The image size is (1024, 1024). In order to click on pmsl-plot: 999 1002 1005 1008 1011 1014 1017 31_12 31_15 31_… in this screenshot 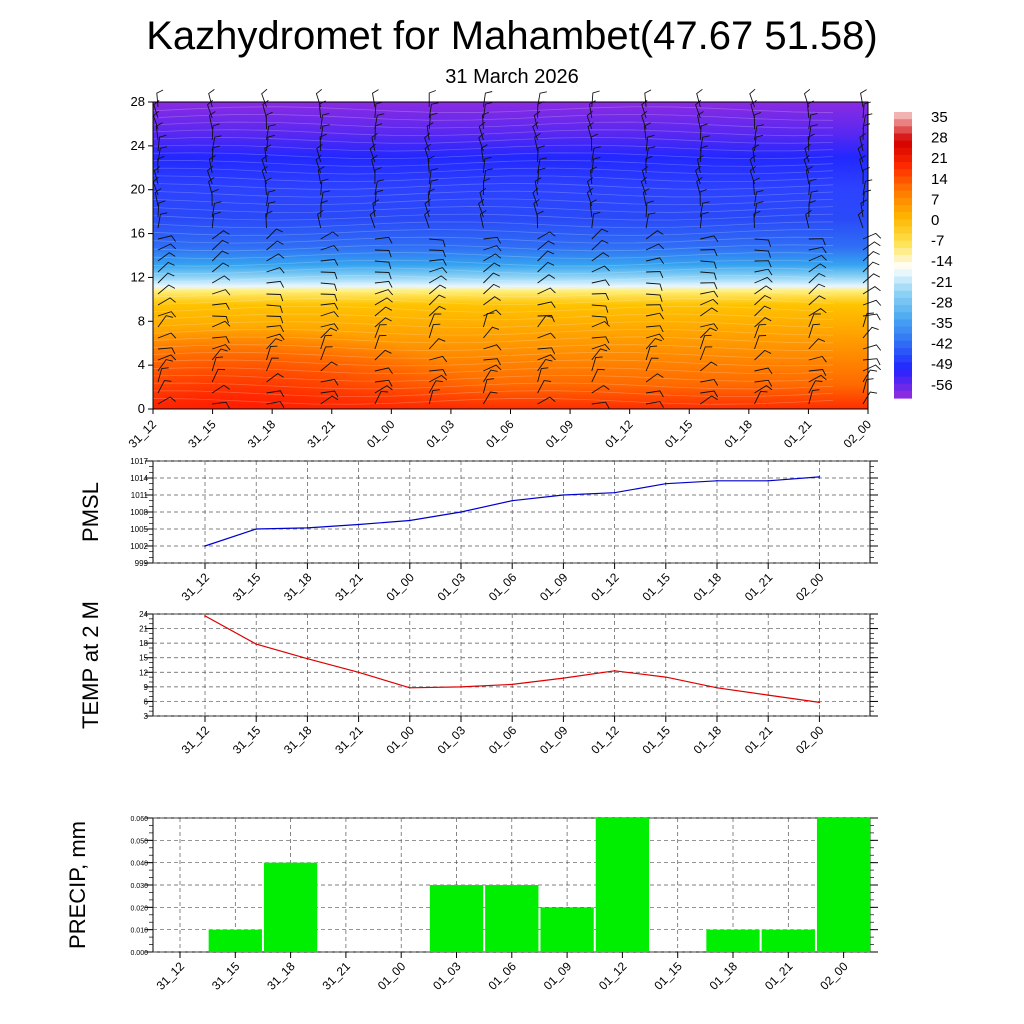, I will do `click(478, 530)`.